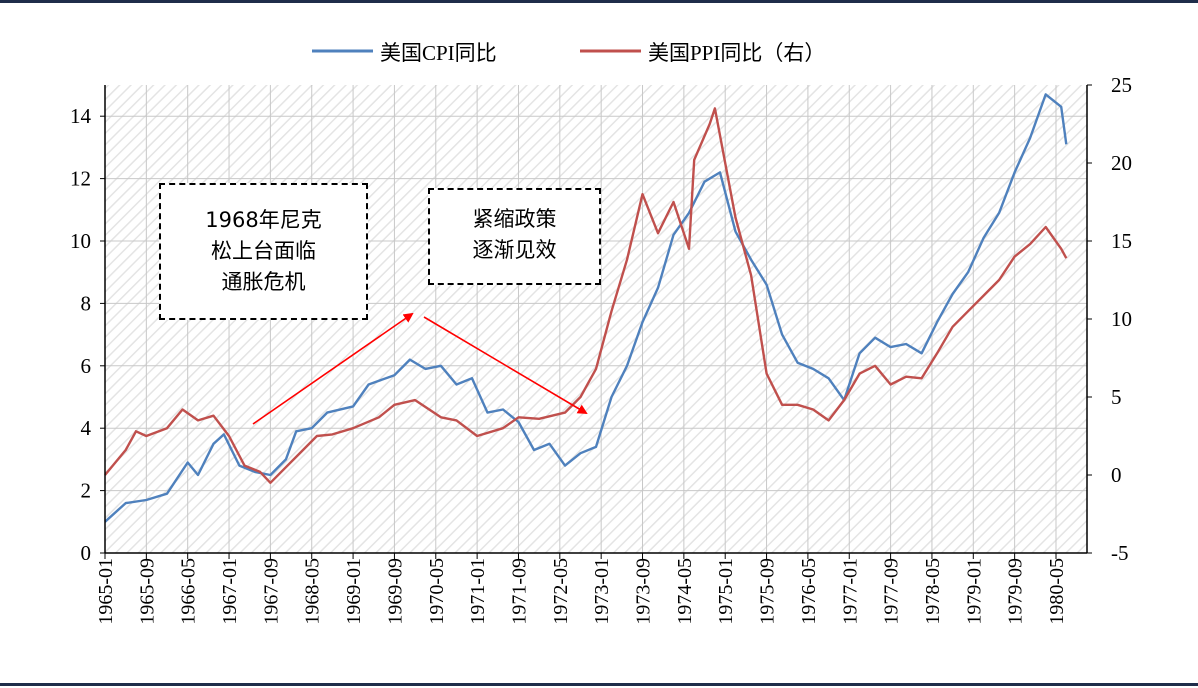 The width and height of the screenshot is (1198, 688). What do you see at coordinates (230, 591) in the screenshot?
I see `x-tick-label: 1967-01` at bounding box center [230, 591].